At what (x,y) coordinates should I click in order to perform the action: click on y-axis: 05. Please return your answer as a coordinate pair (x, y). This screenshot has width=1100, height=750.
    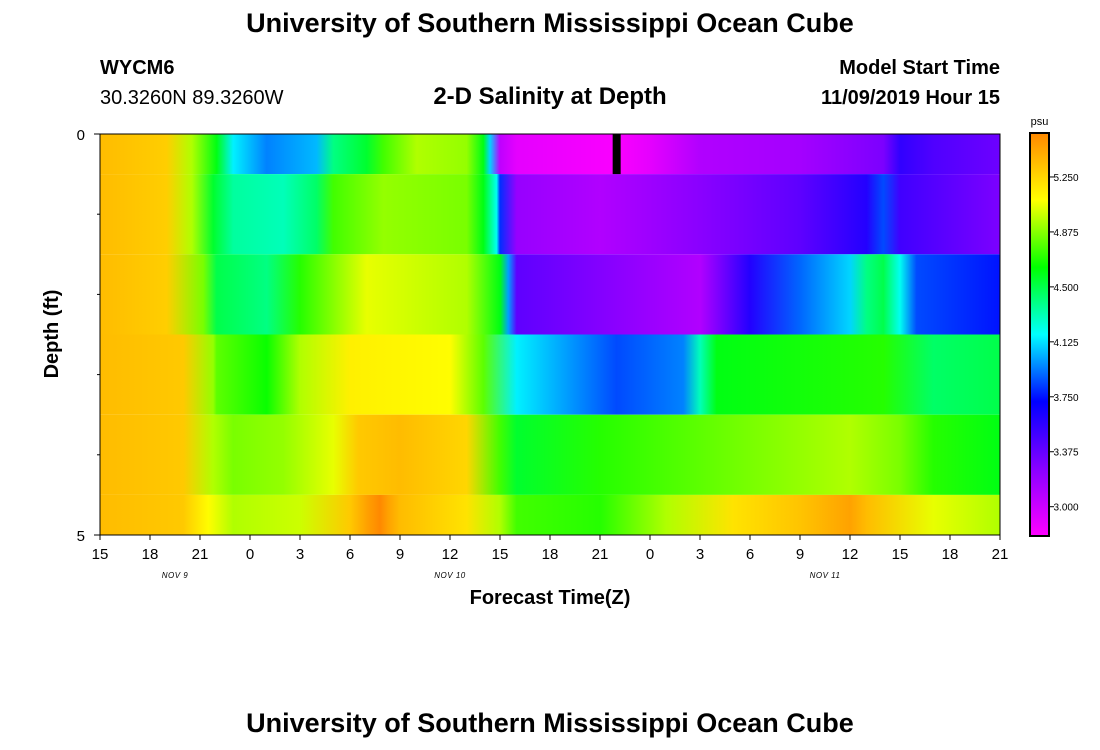
    Looking at the image, I should click on (88, 336).